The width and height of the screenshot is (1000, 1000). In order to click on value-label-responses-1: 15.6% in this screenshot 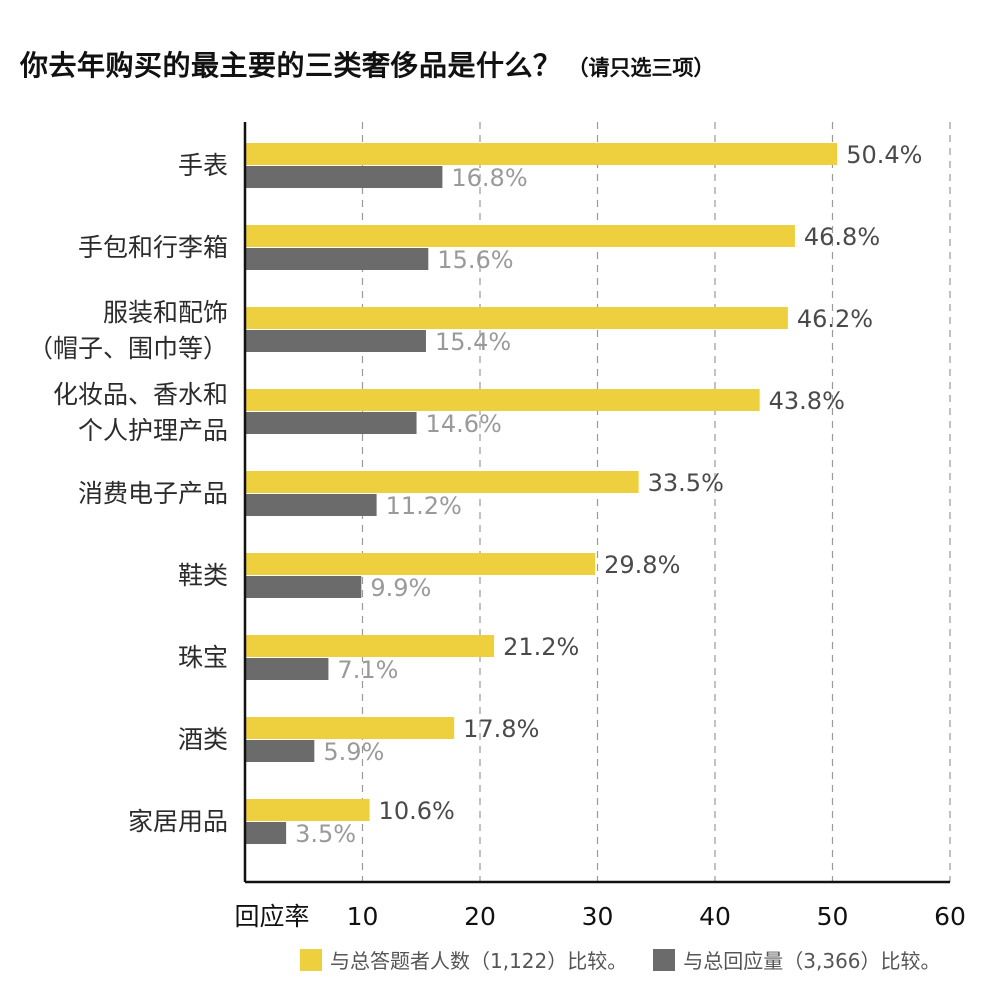, I will do `click(475, 260)`.